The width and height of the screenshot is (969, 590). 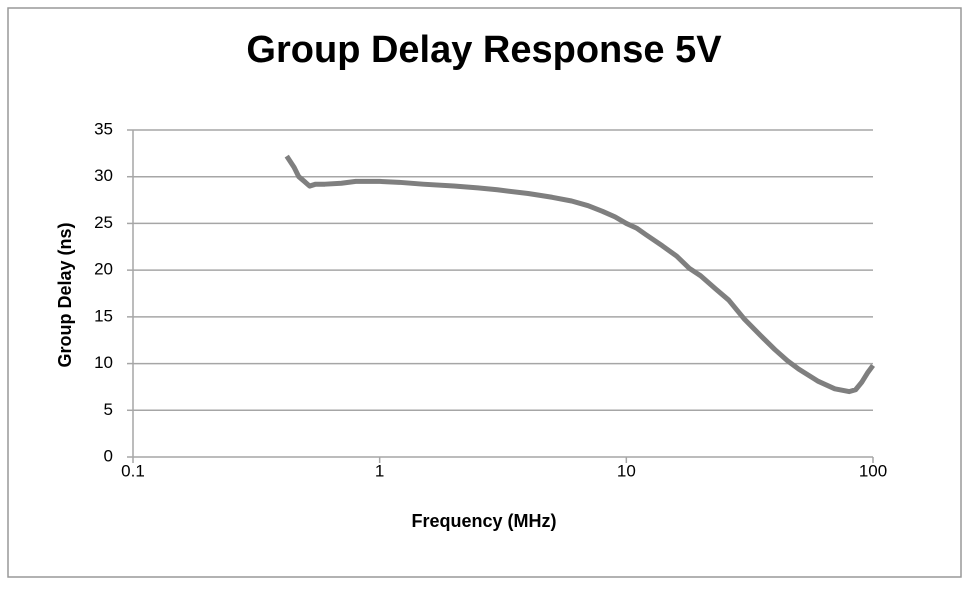 What do you see at coordinates (103, 269) in the screenshot?
I see `y-tick-label: 20` at bounding box center [103, 269].